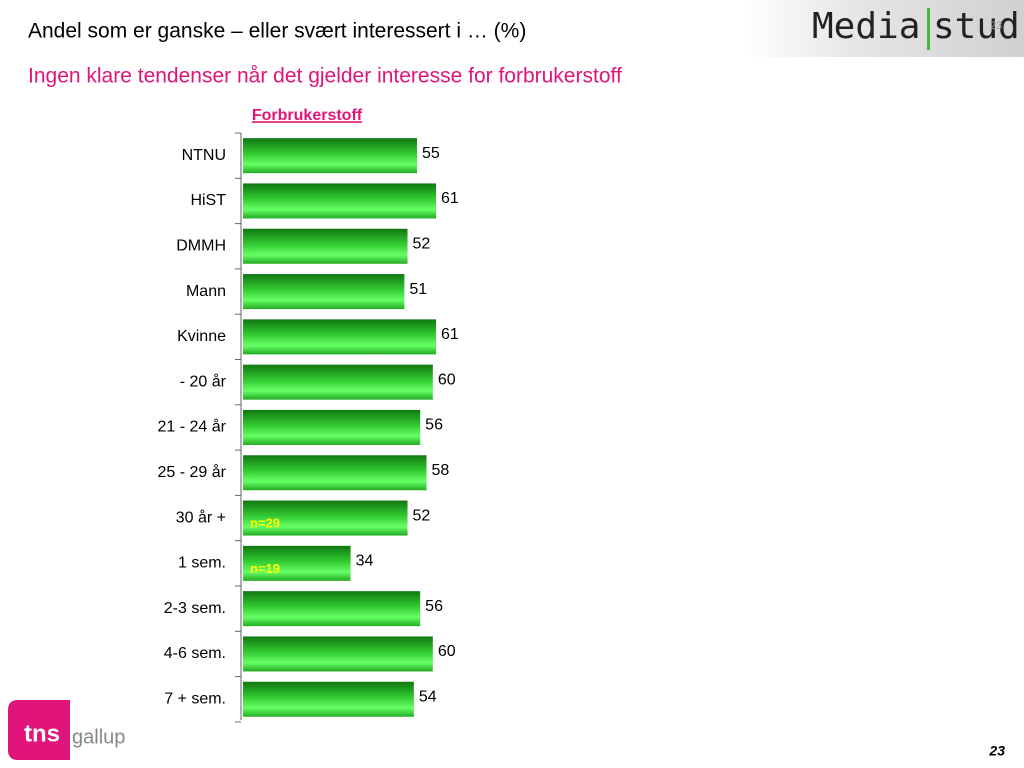 This screenshot has width=1024, height=768. What do you see at coordinates (265, 522) in the screenshot?
I see `annotation: n=29` at bounding box center [265, 522].